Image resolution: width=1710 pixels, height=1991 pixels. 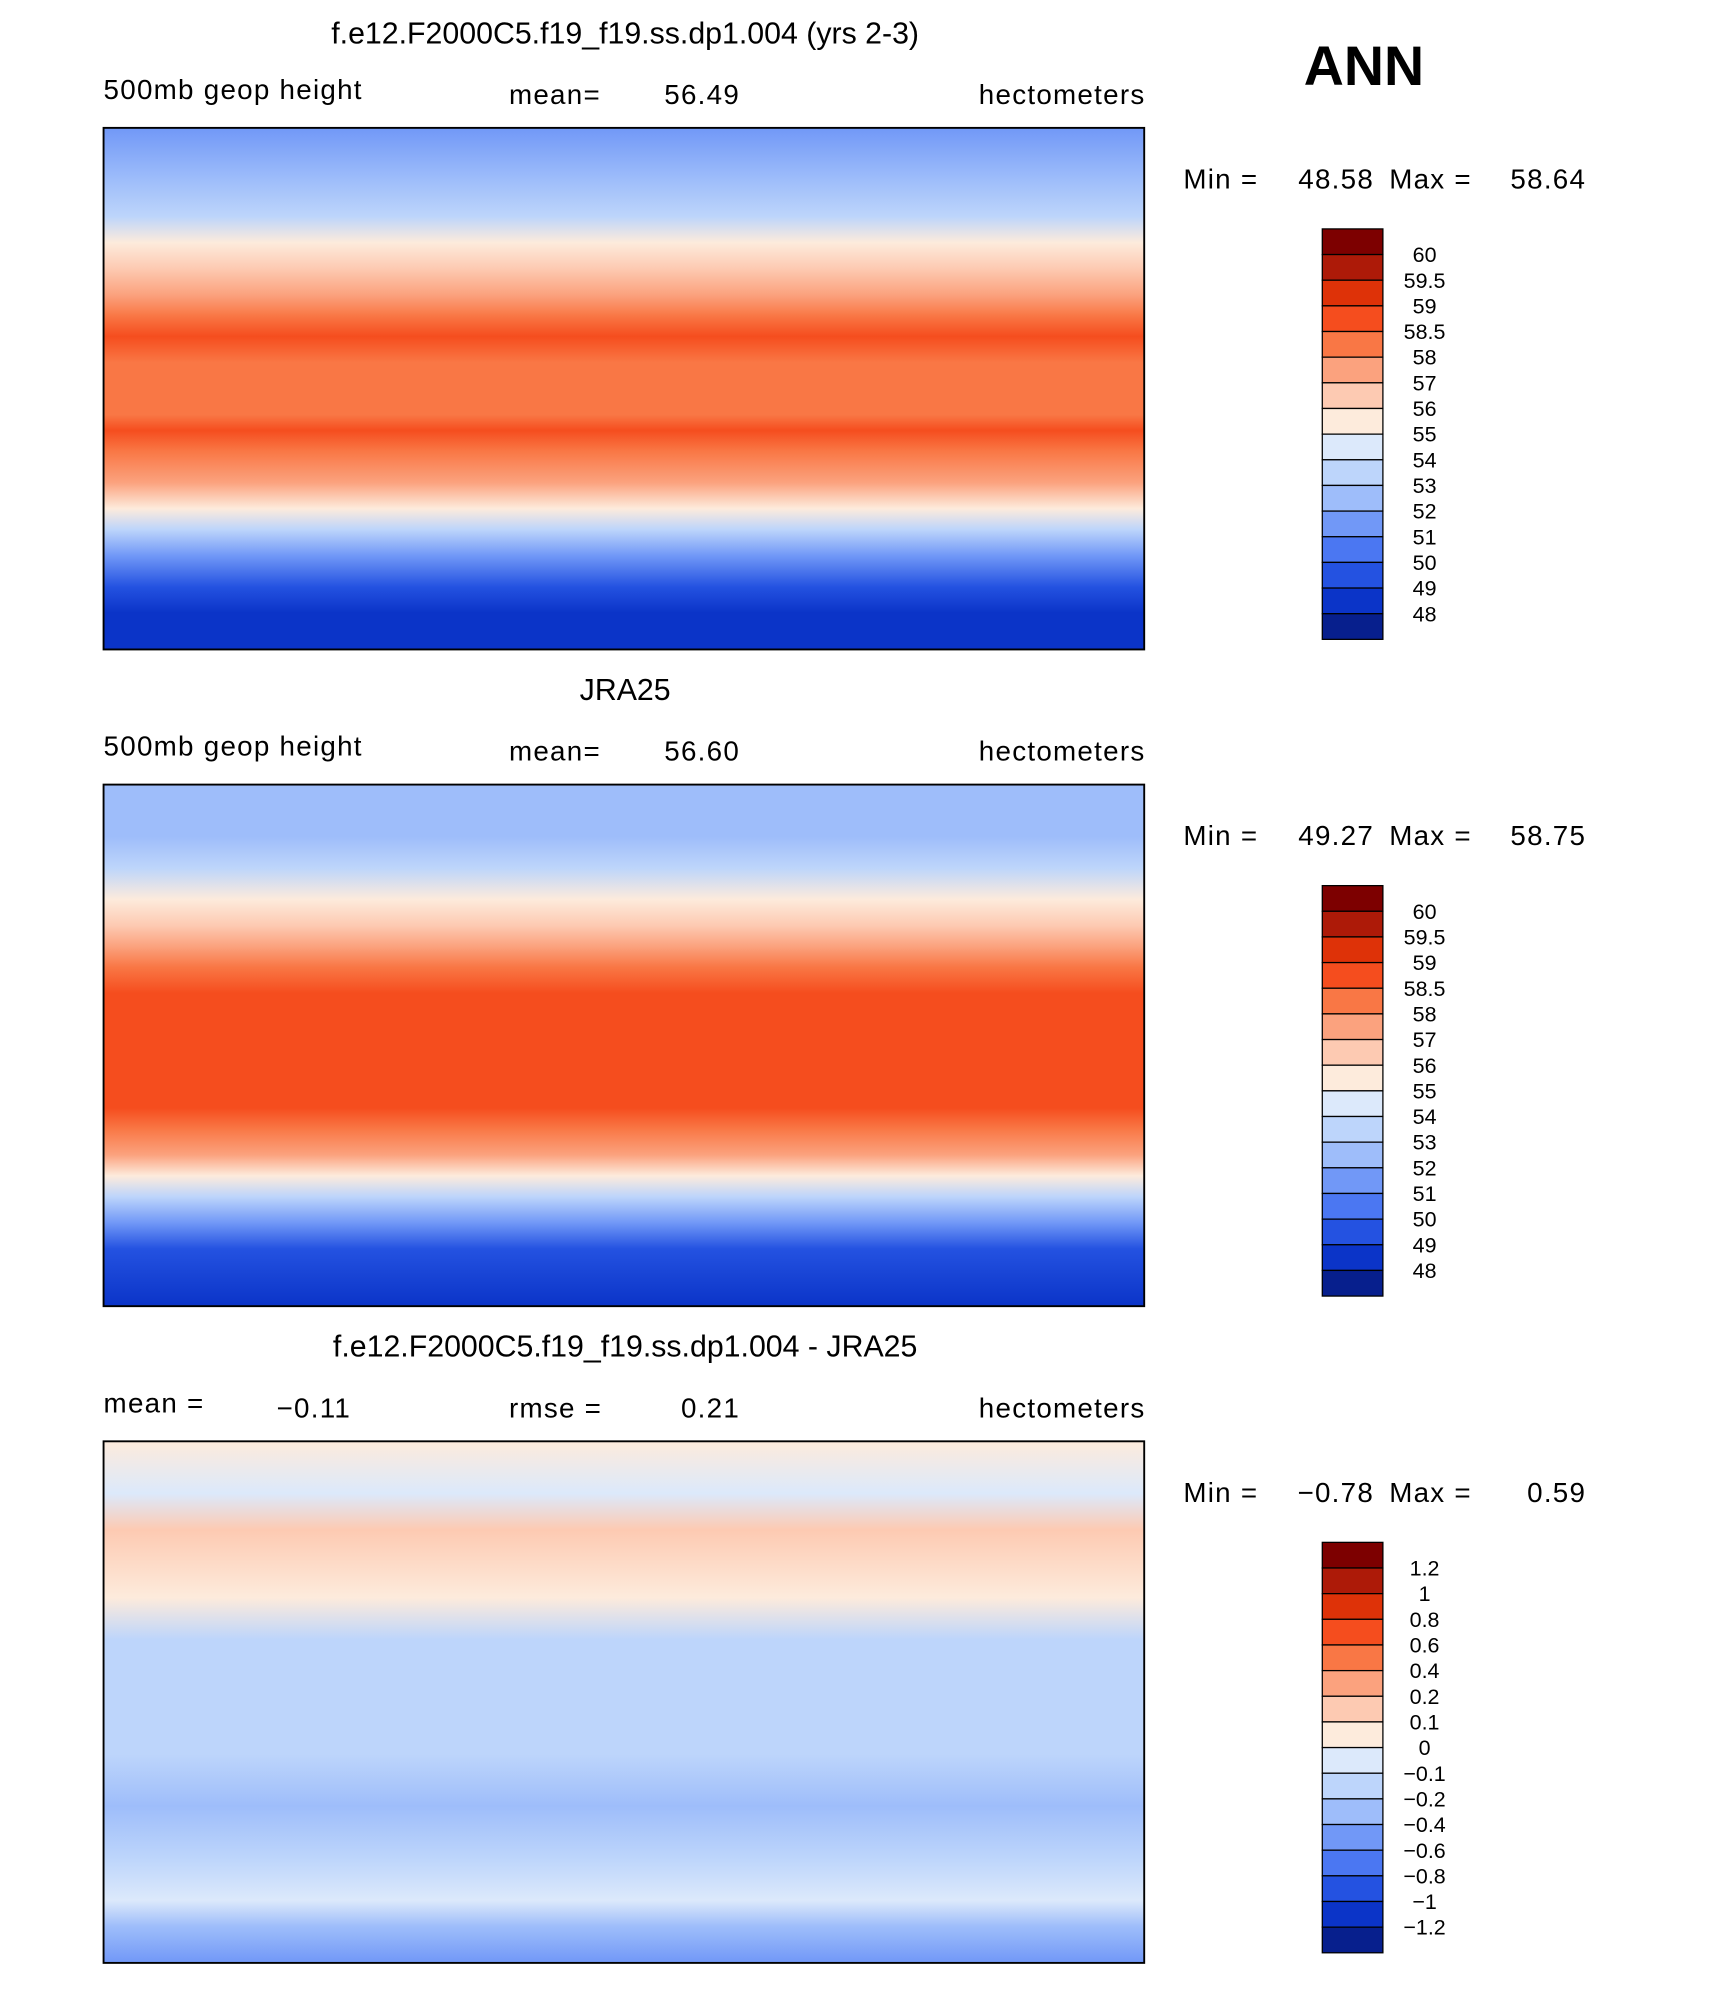 I want to click on colorbar-label: 0.4, so click(x=1425, y=1671).